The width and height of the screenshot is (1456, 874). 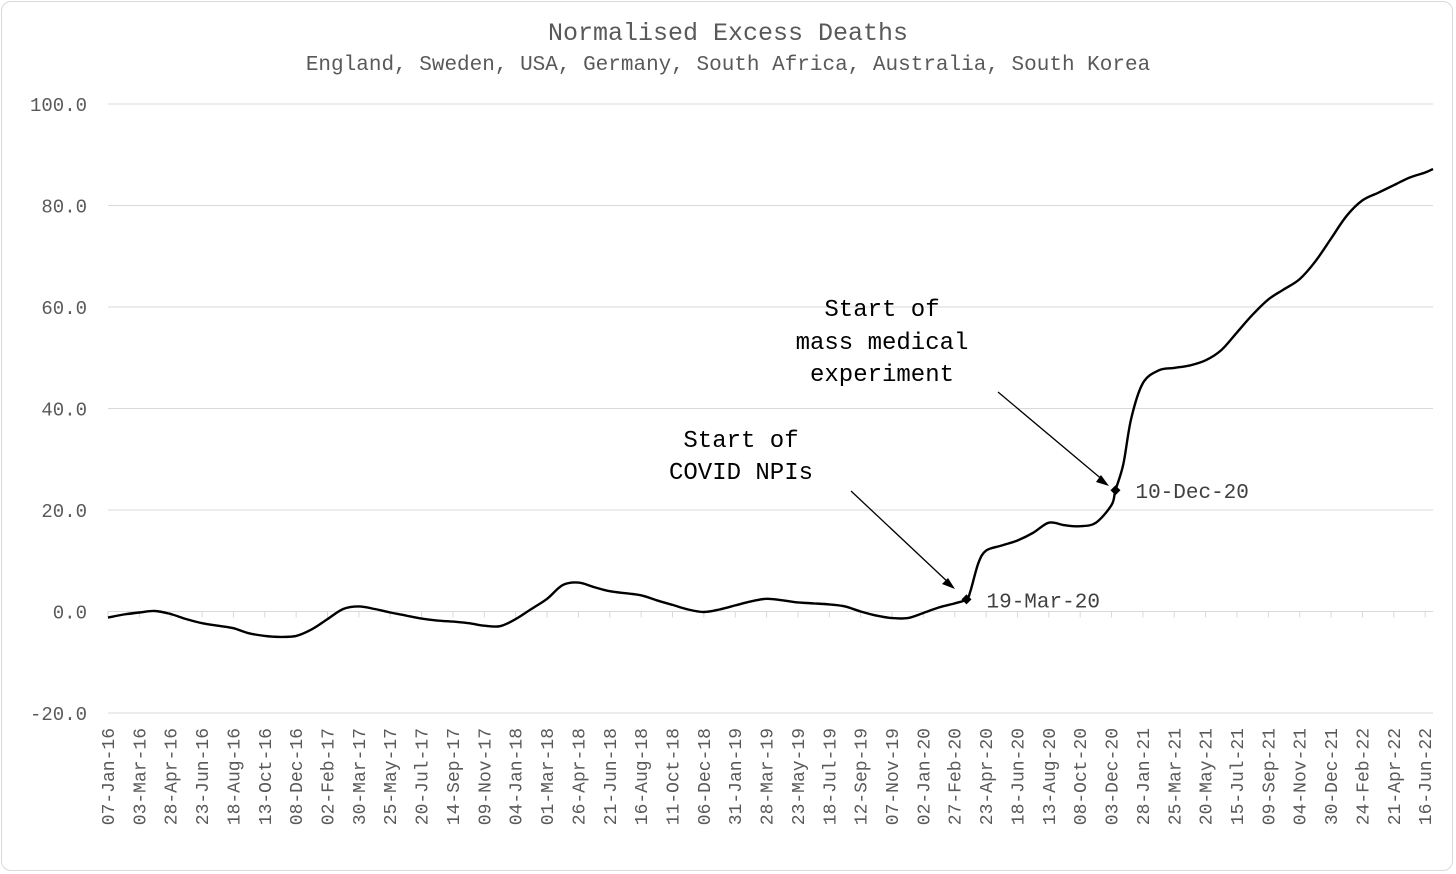 What do you see at coordinates (1302, 776) in the screenshot?
I see `x-tick-label: 04-Nov-21` at bounding box center [1302, 776].